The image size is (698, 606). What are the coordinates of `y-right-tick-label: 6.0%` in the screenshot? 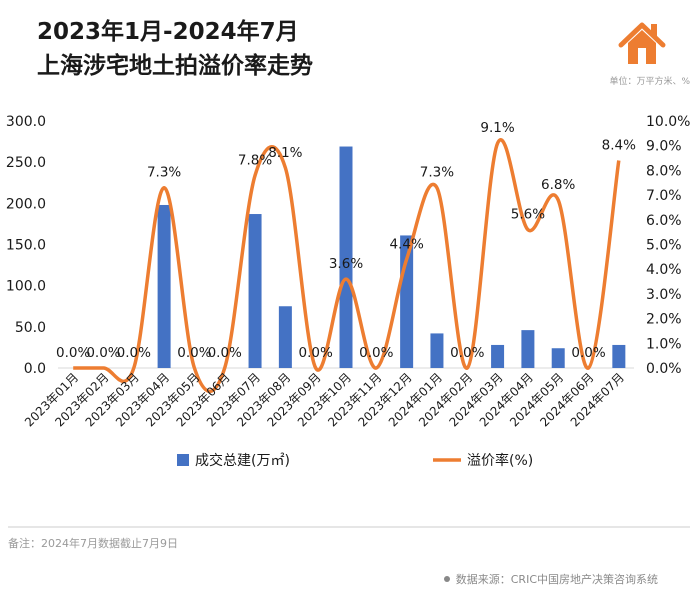 It's located at (664, 221).